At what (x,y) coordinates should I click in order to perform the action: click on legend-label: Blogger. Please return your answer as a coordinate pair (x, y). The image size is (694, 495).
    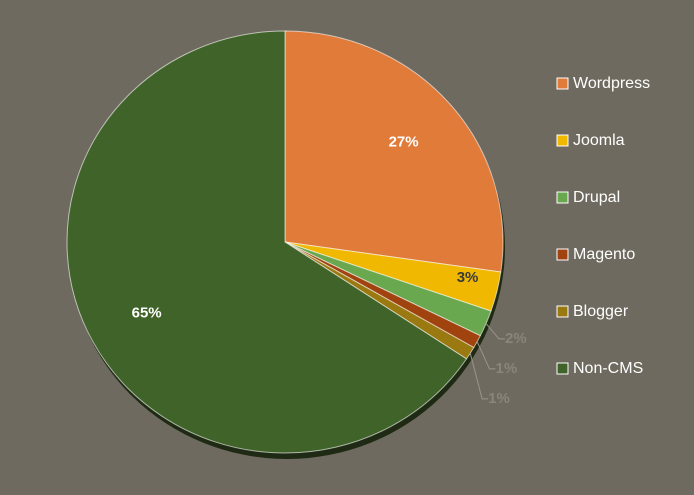
    Looking at the image, I should click on (601, 311).